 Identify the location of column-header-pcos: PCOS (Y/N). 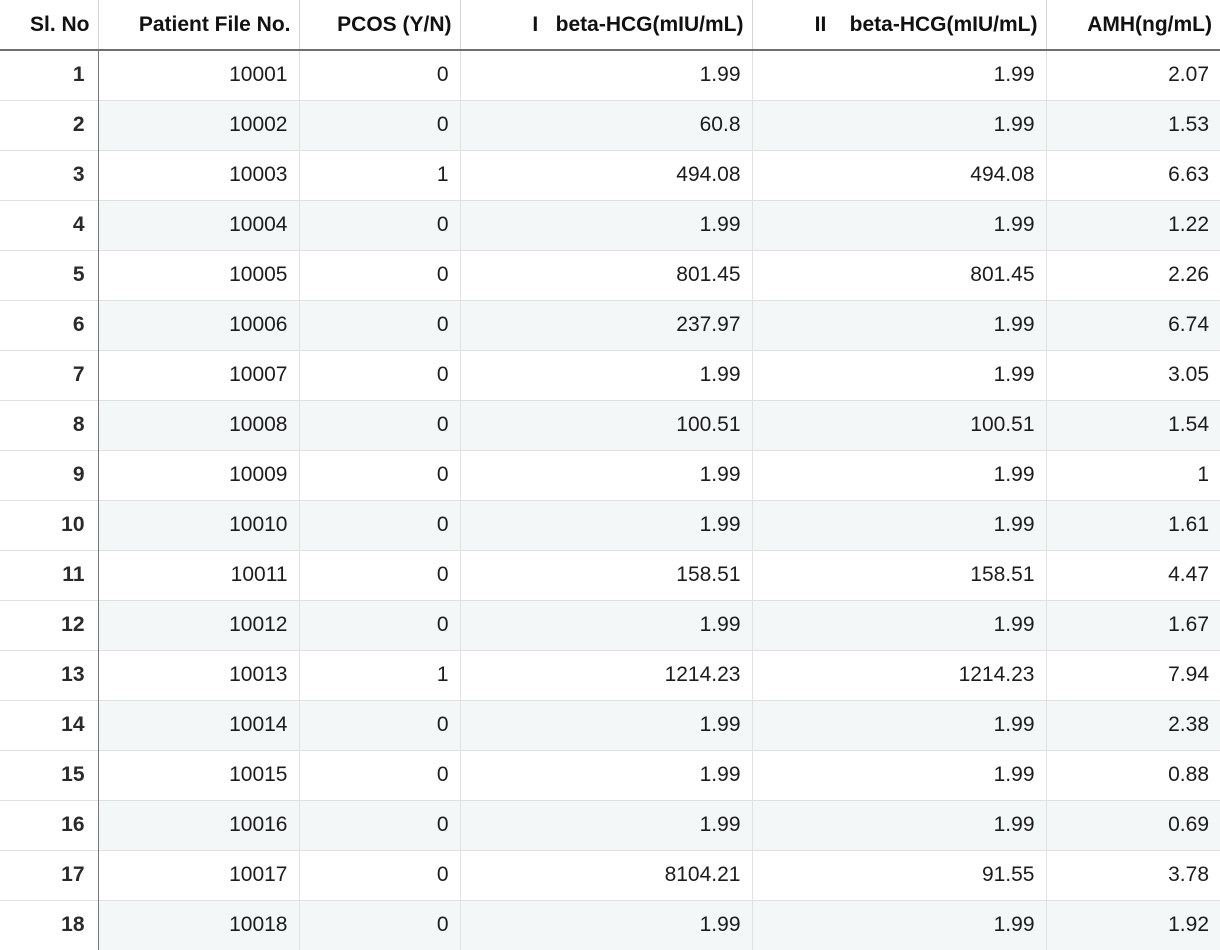
(379, 25).